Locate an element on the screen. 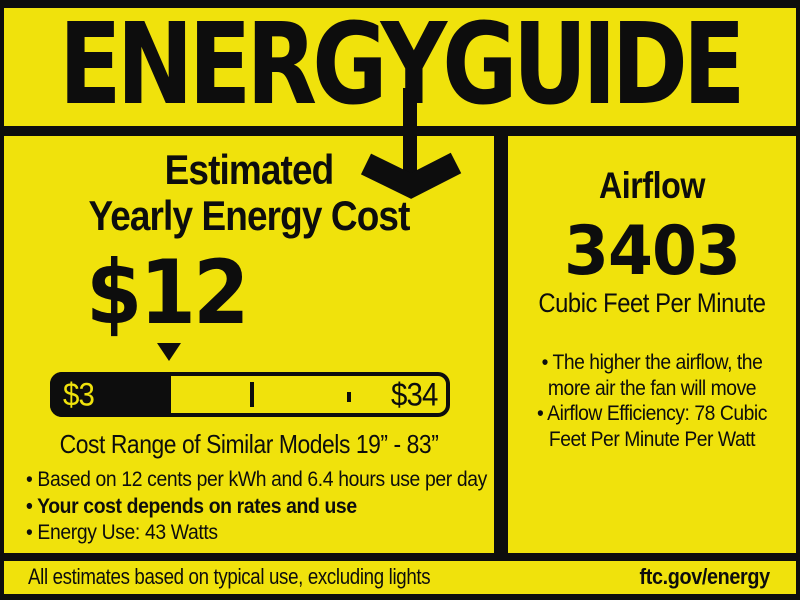 This screenshot has height=600, width=800. airflow-heading: Airflow is located at coordinates (652, 185).